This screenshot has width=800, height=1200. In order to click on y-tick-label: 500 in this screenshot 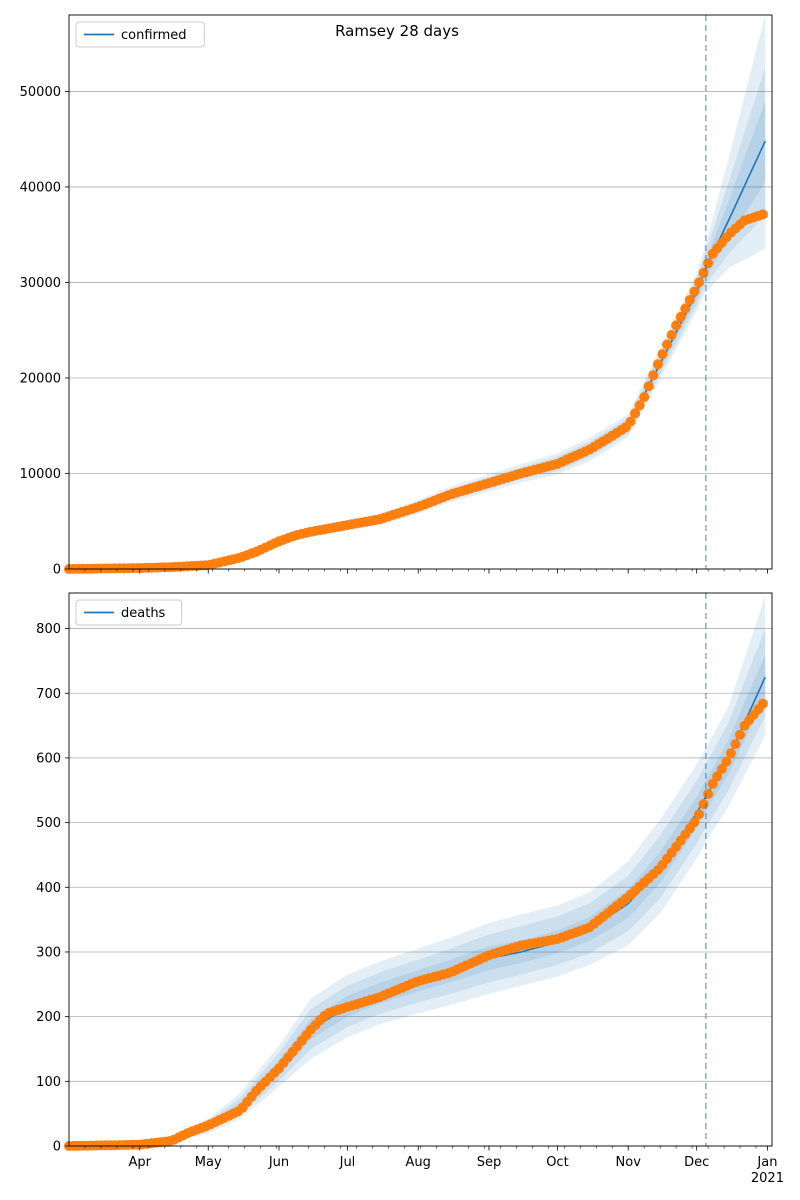, I will do `click(48, 823)`.